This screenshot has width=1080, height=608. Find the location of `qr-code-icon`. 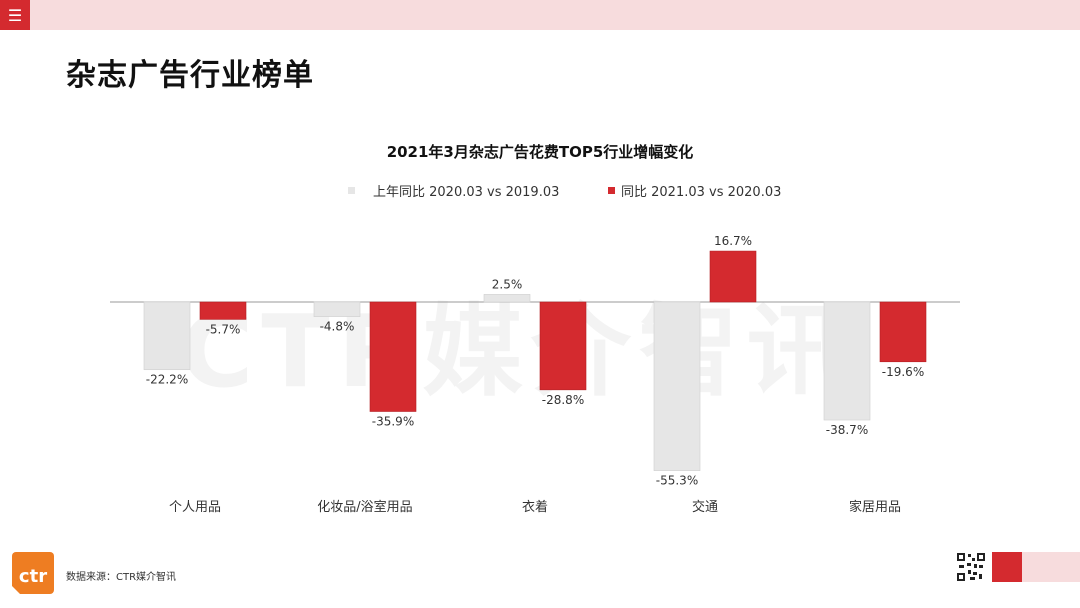

qr-code-icon is located at coordinates (971, 567).